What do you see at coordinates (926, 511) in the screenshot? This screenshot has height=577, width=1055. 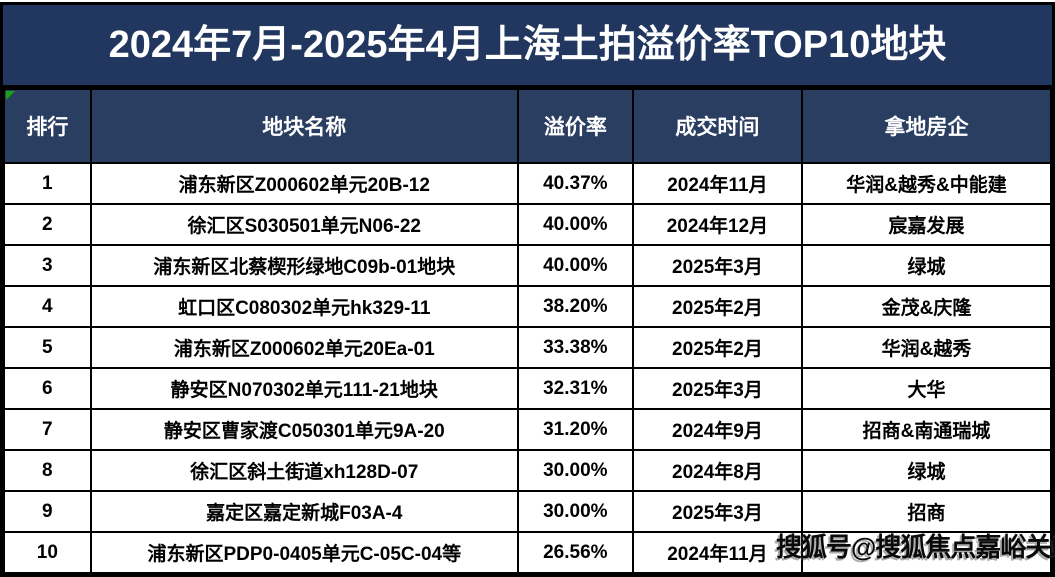 I see `developer-cell: 招商` at bounding box center [926, 511].